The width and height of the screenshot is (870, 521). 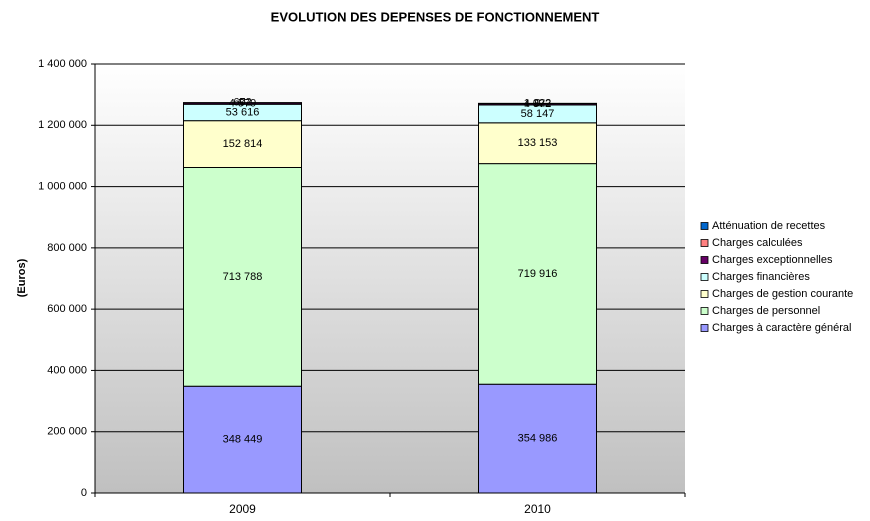 What do you see at coordinates (62, 64) in the screenshot?
I see `y-tick-label: 1 400 000` at bounding box center [62, 64].